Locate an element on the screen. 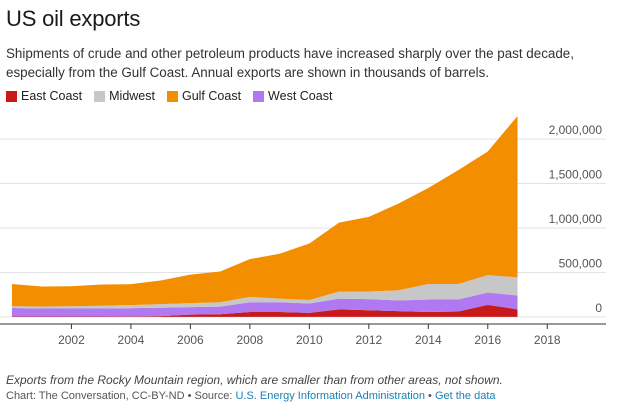 The height and width of the screenshot is (419, 621). x-tick-label: 2006 is located at coordinates (190, 340).